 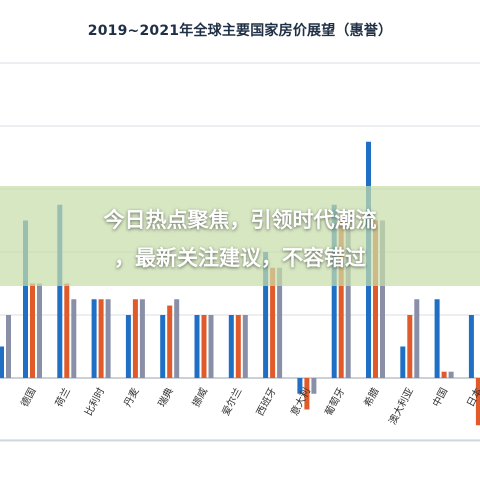 I want to click on category-label: 荷兰, so click(x=62, y=397).